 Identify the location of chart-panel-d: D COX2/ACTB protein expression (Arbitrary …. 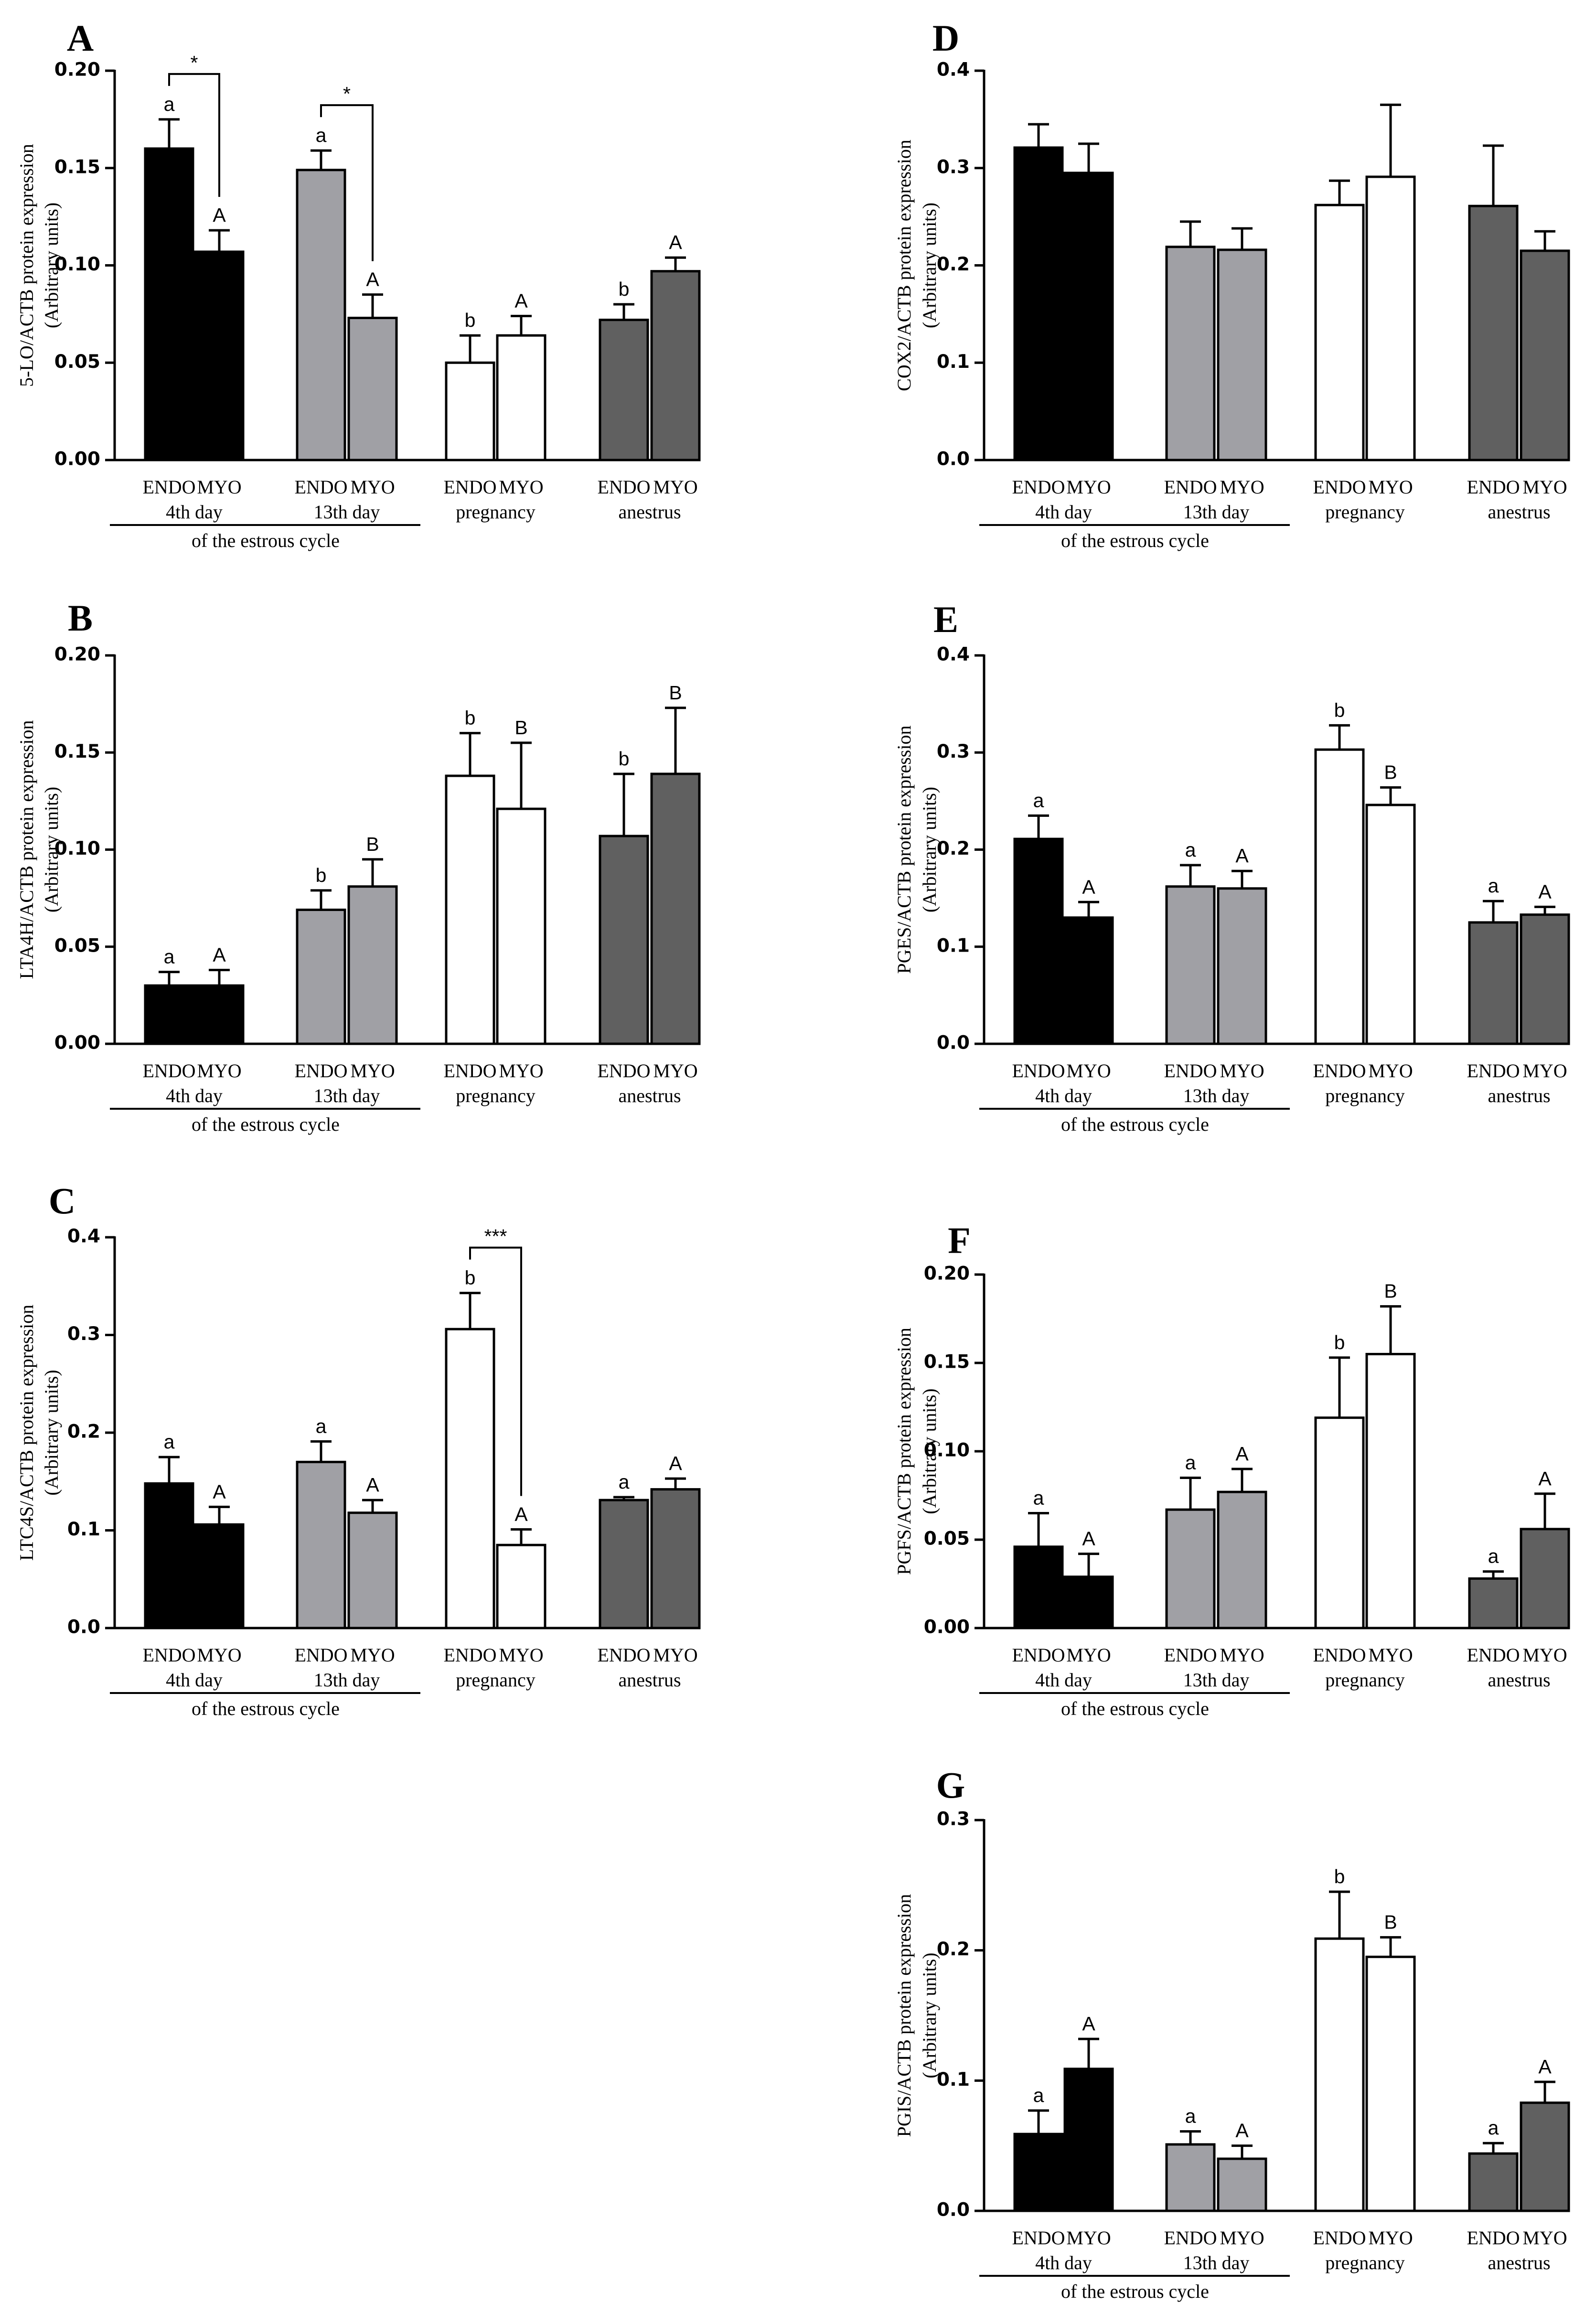
(1231, 284).